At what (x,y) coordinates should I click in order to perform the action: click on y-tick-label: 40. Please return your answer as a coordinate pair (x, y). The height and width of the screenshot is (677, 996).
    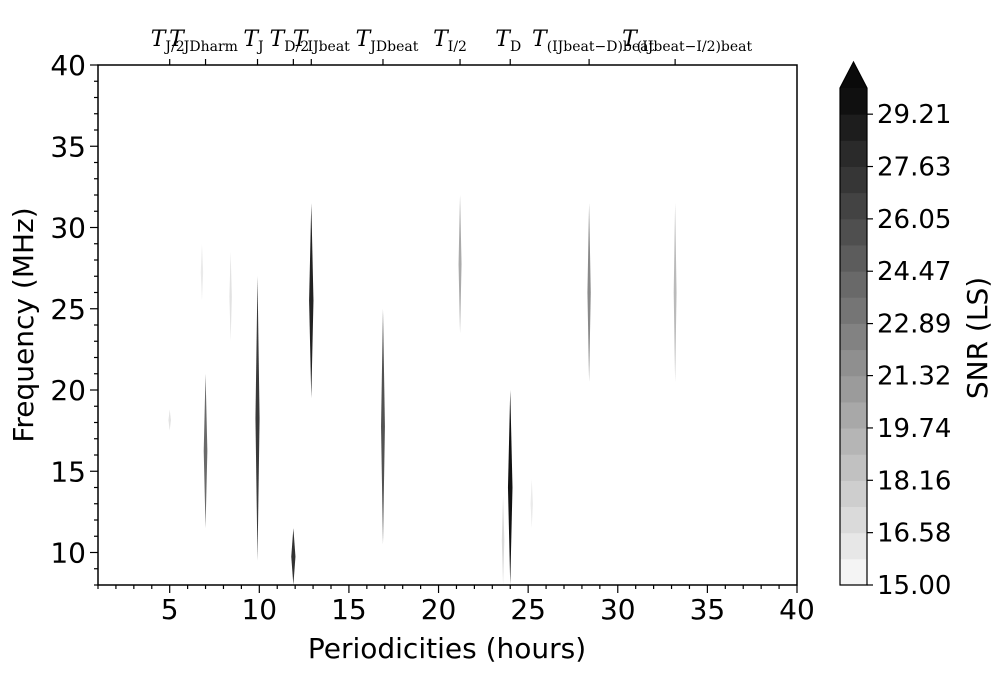
    Looking at the image, I should click on (68, 65).